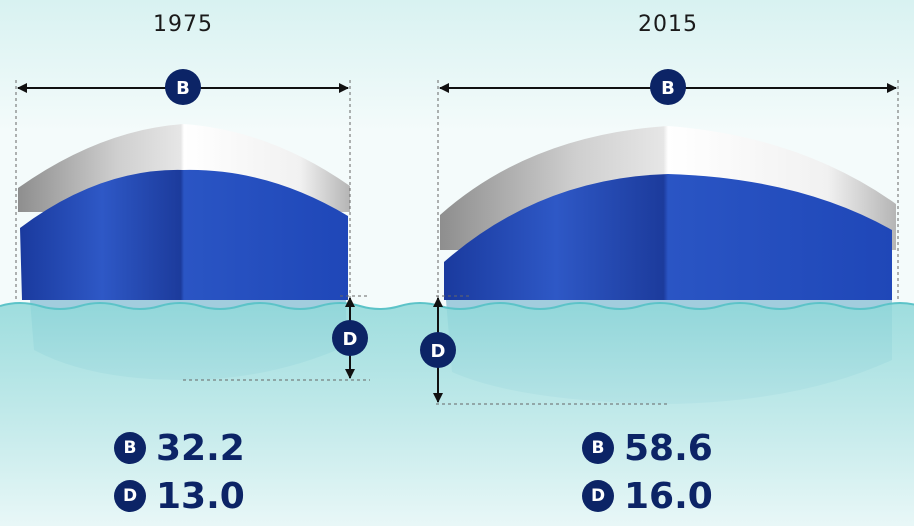  I want to click on spec-beam-1975: B 32.2, so click(179, 448).